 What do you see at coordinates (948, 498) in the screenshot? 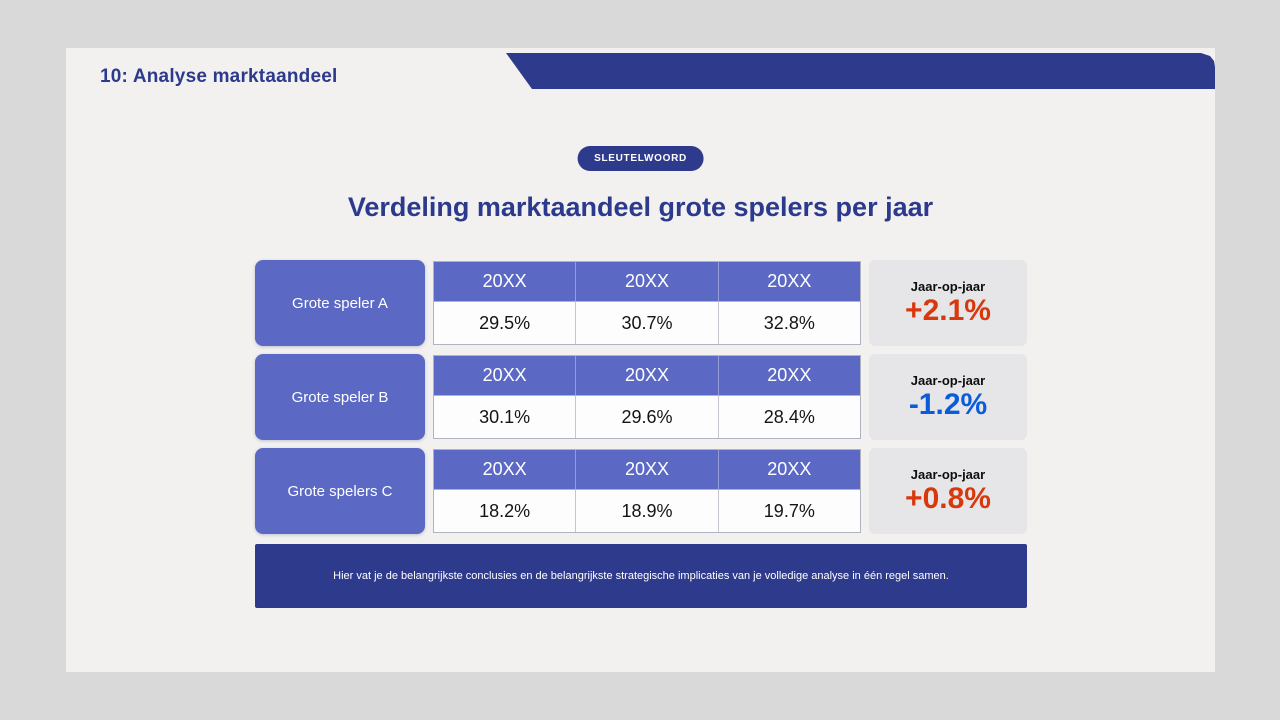
I see `yoy-value: +0.8%` at bounding box center [948, 498].